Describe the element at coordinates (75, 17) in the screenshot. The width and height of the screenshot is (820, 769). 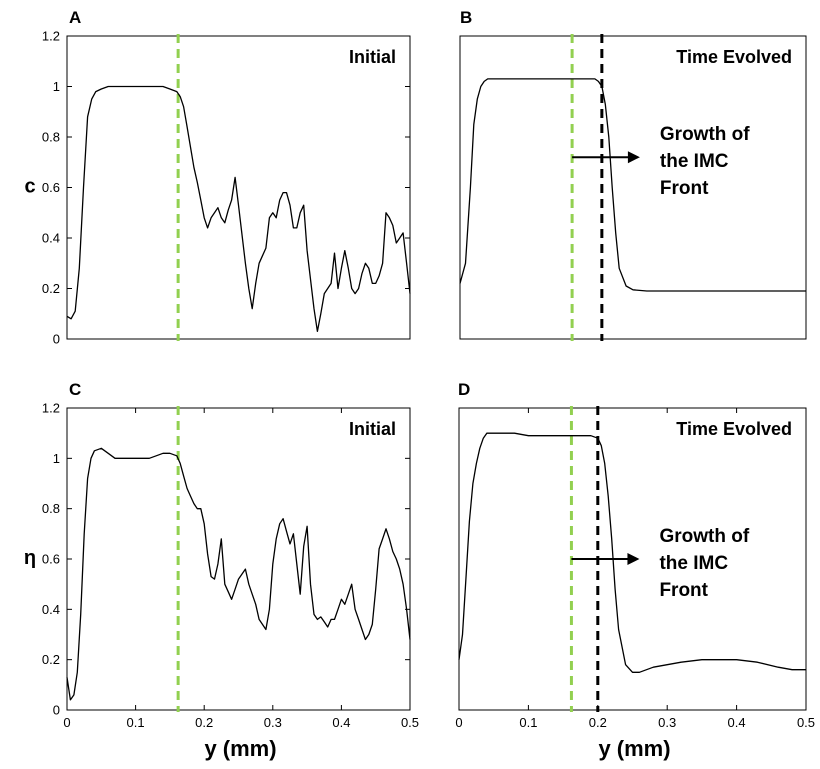
I see `panel-letter: A` at that location.